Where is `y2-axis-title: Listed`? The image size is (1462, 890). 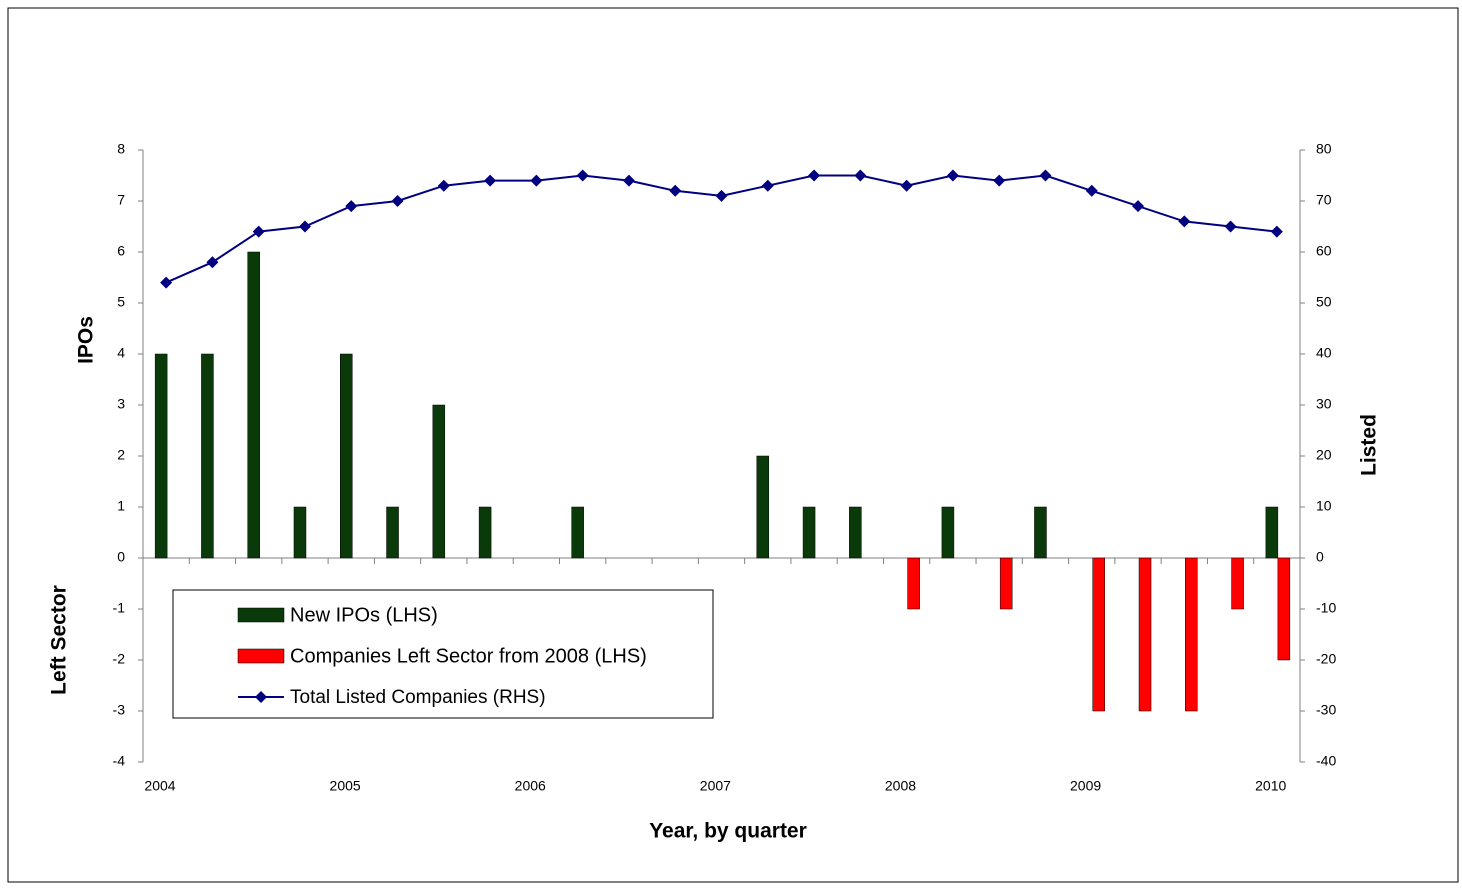
y2-axis-title: Listed is located at coordinates (1369, 445).